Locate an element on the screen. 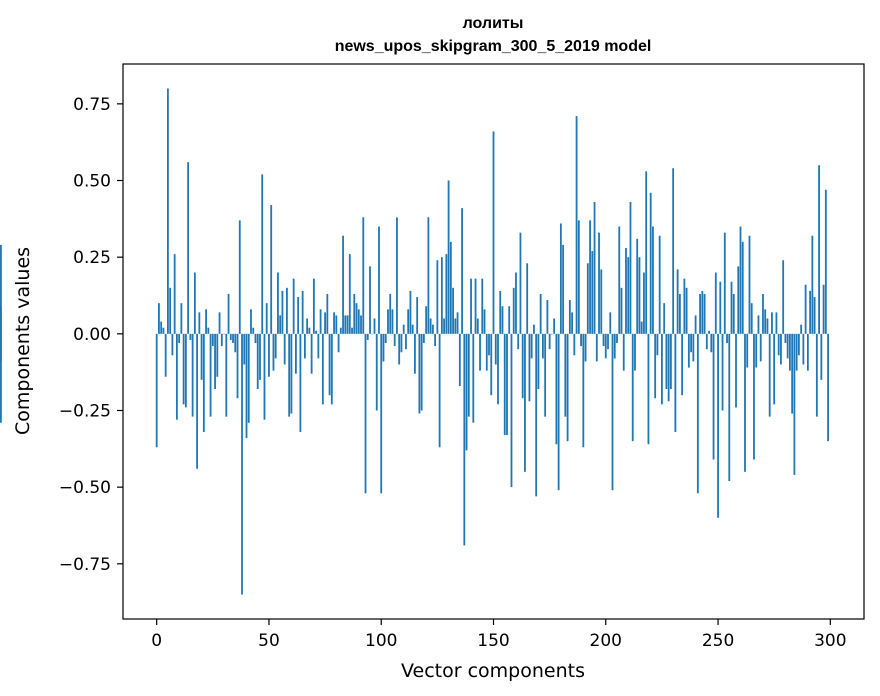 This screenshot has width=880, height=696. x-tick-label: 150 is located at coordinates (493, 641).